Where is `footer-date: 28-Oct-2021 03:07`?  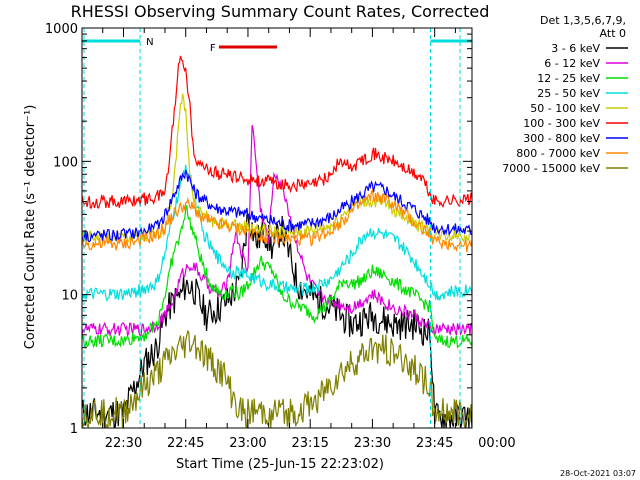 footer-date: 28-Oct-2021 03:07 is located at coordinates (598, 473).